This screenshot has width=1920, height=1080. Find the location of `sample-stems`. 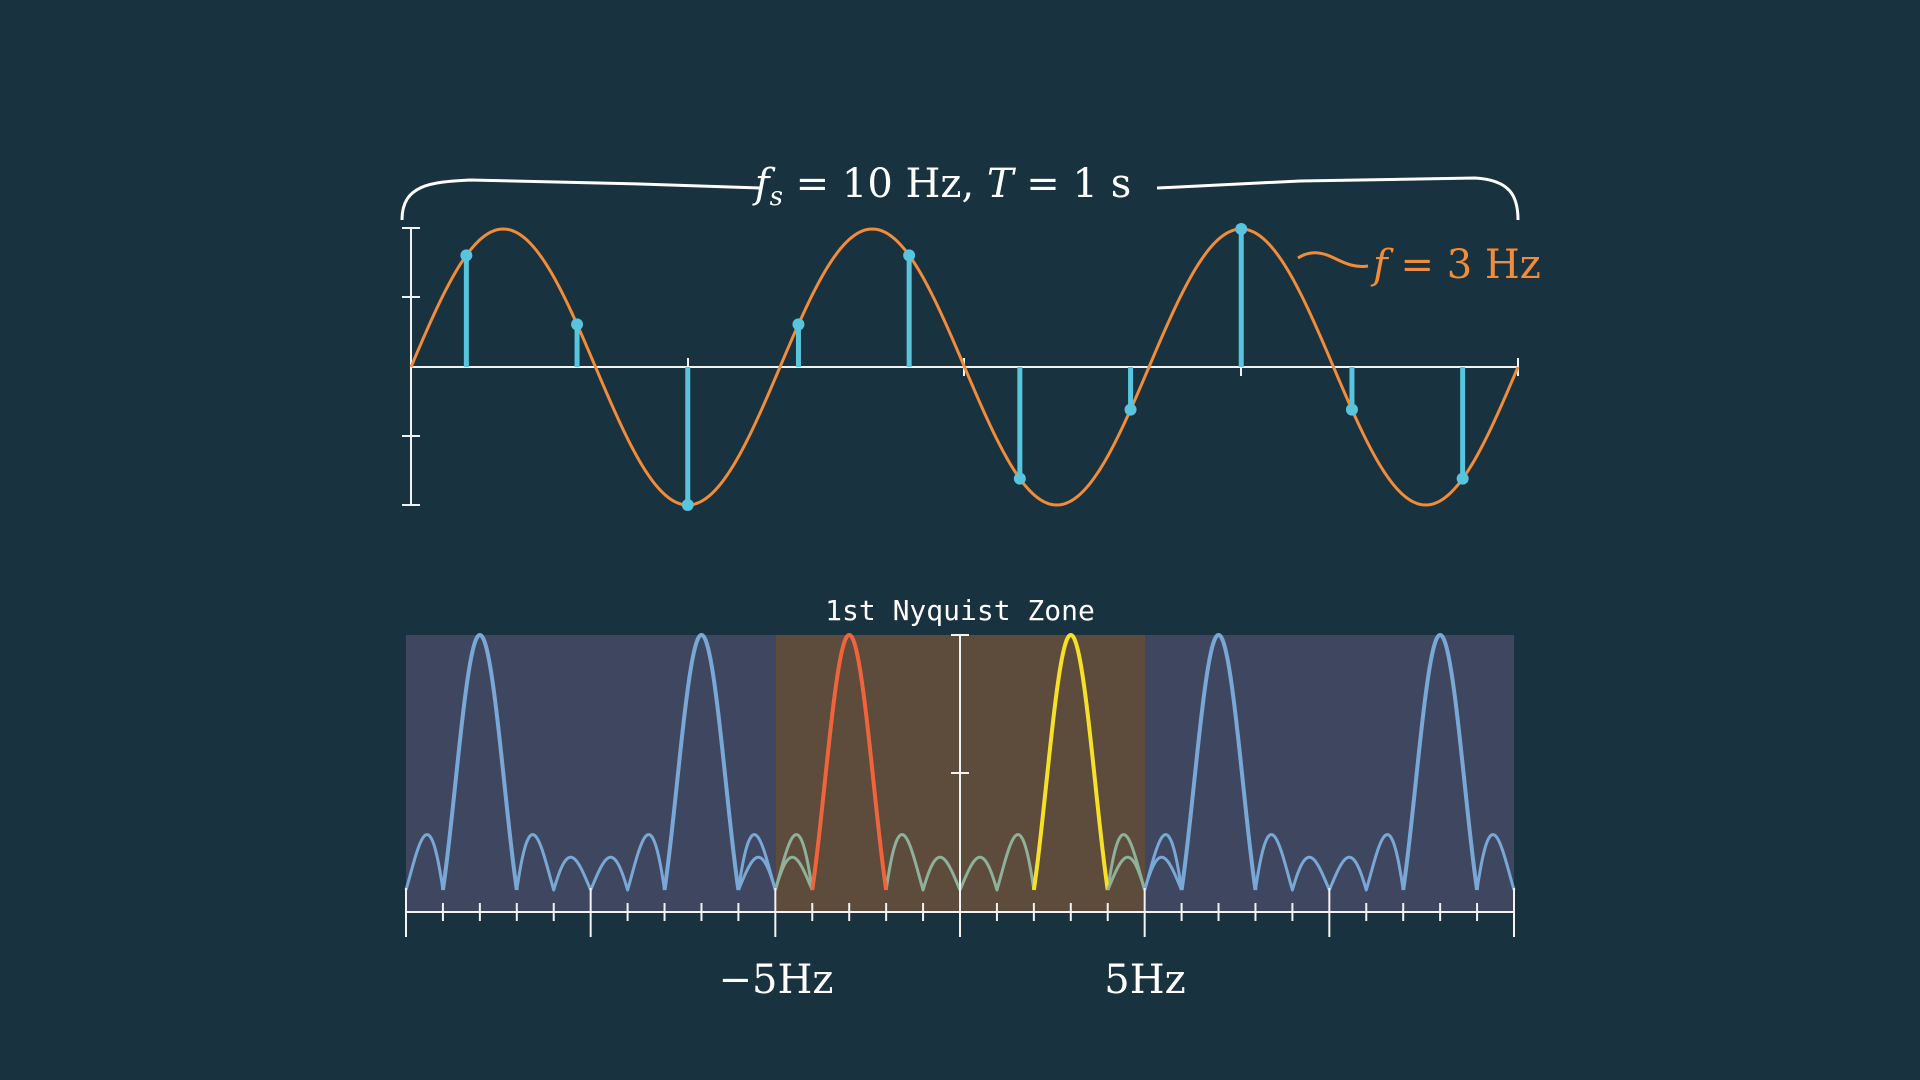

sample-stems is located at coordinates (964, 367).